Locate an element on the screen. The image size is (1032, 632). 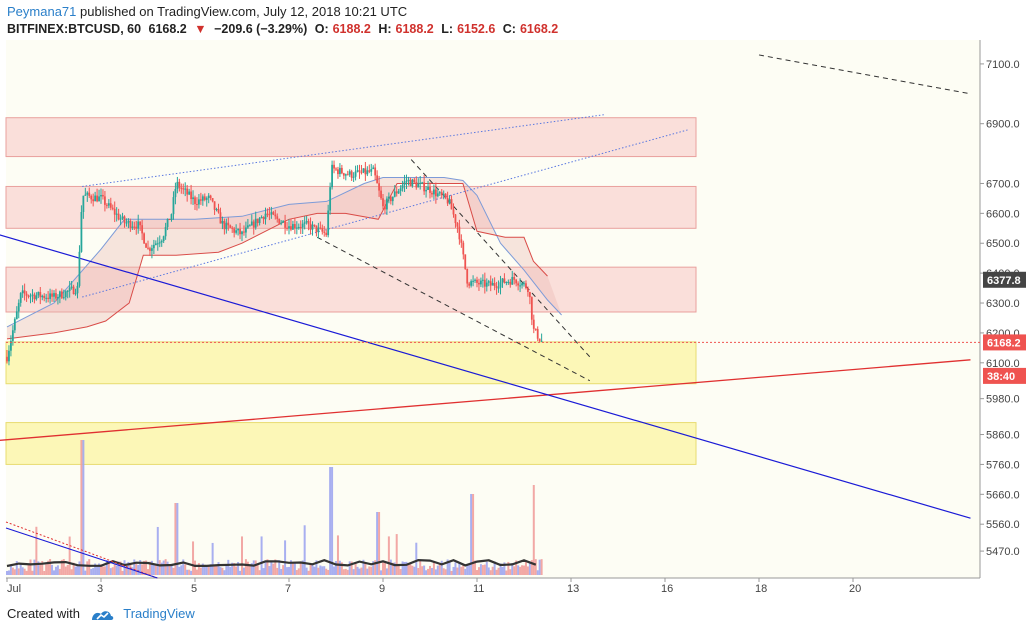
countdown-label-bg is located at coordinates (1004, 375).